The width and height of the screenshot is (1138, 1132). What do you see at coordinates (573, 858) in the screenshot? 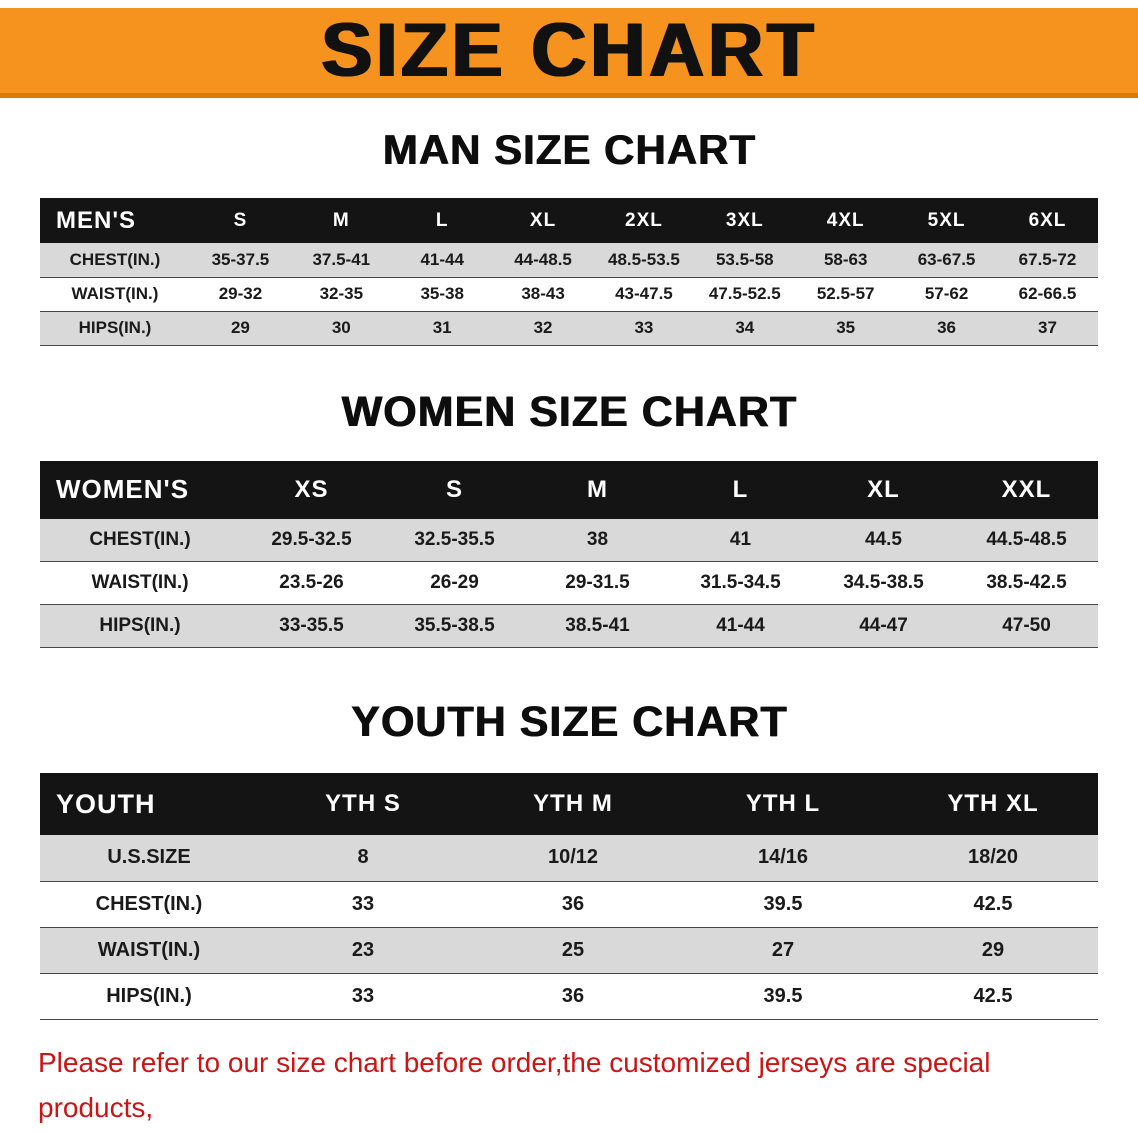
I see `size-value: 10/12` at bounding box center [573, 858].